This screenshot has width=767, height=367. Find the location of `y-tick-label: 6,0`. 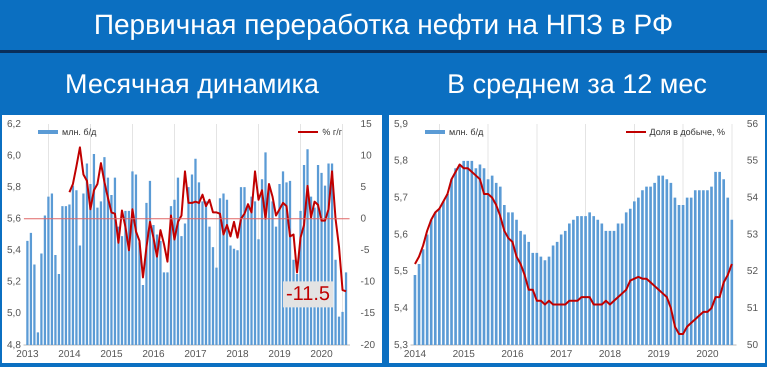

y-tick-label: 6,0 is located at coordinates (14, 156).